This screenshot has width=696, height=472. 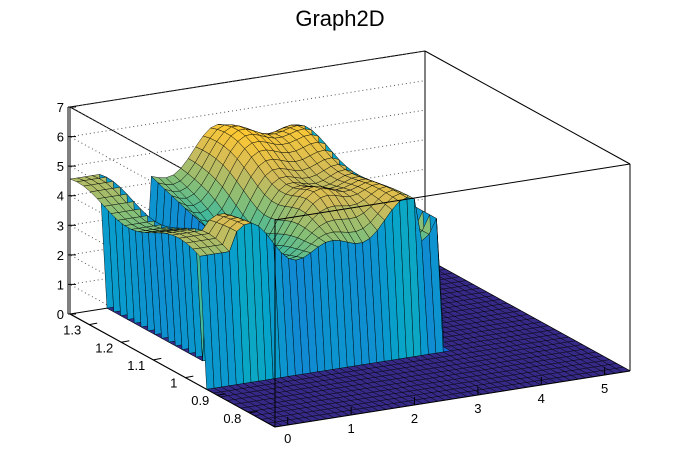 What do you see at coordinates (604, 388) in the screenshot?
I see `x-tick-label: 5` at bounding box center [604, 388].